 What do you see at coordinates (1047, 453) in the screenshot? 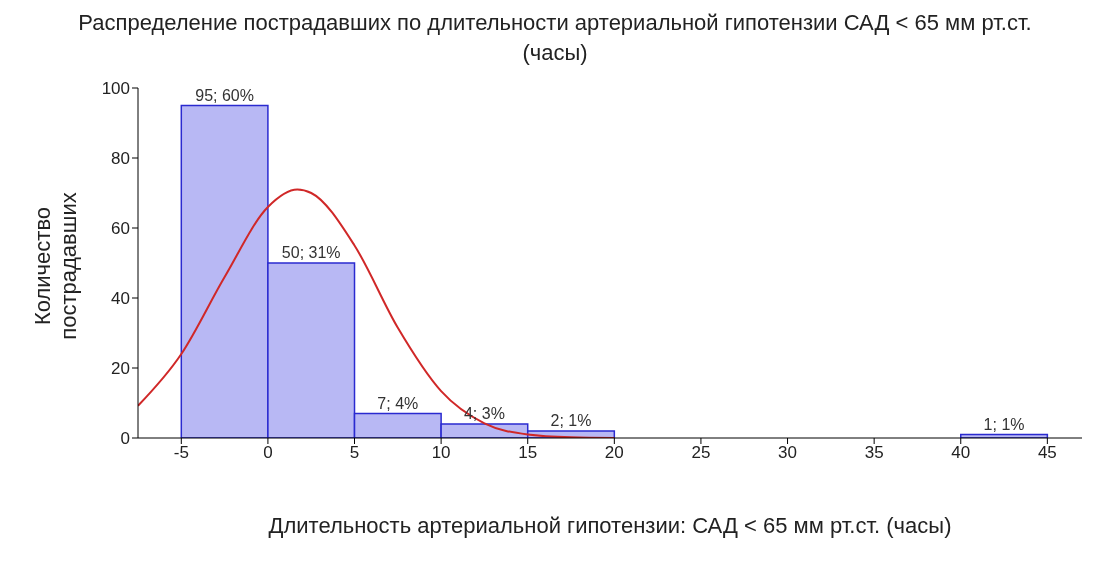
I see `x-tick-label: 45` at bounding box center [1047, 453].